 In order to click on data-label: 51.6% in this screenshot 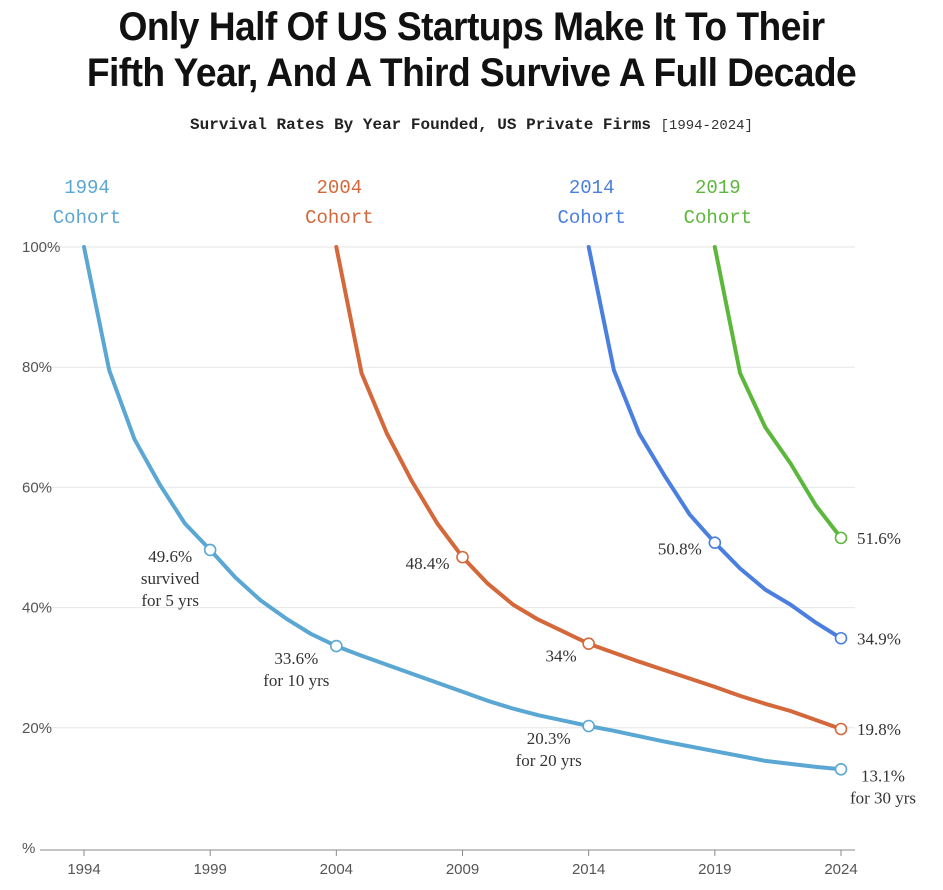, I will do `click(879, 538)`.